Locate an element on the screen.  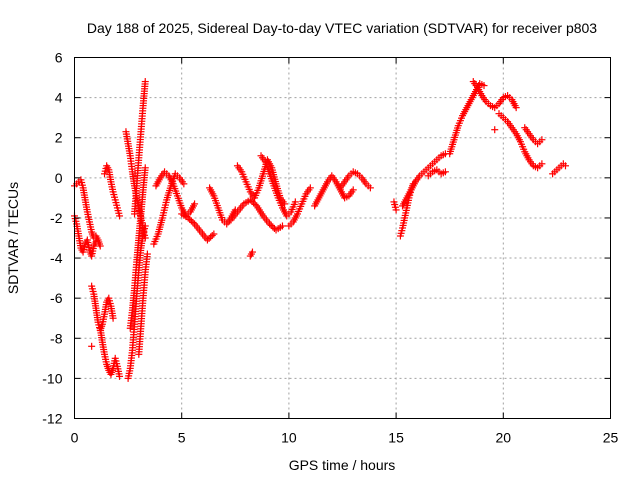
y-axis-label: SDTVAR / TECUs is located at coordinates (13, 238).